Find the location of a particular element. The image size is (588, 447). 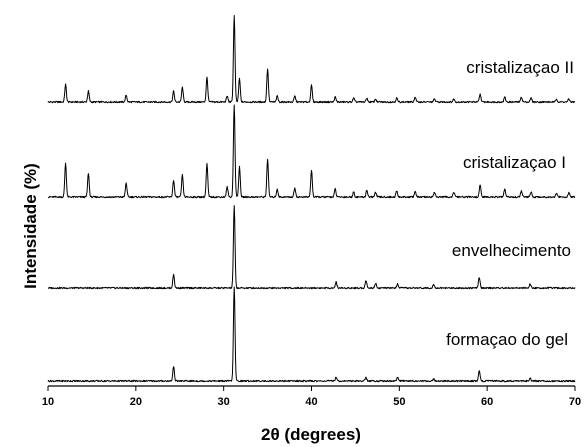

x-ticks: 10 20 30 40 50 60 70 is located at coordinates (311, 397).